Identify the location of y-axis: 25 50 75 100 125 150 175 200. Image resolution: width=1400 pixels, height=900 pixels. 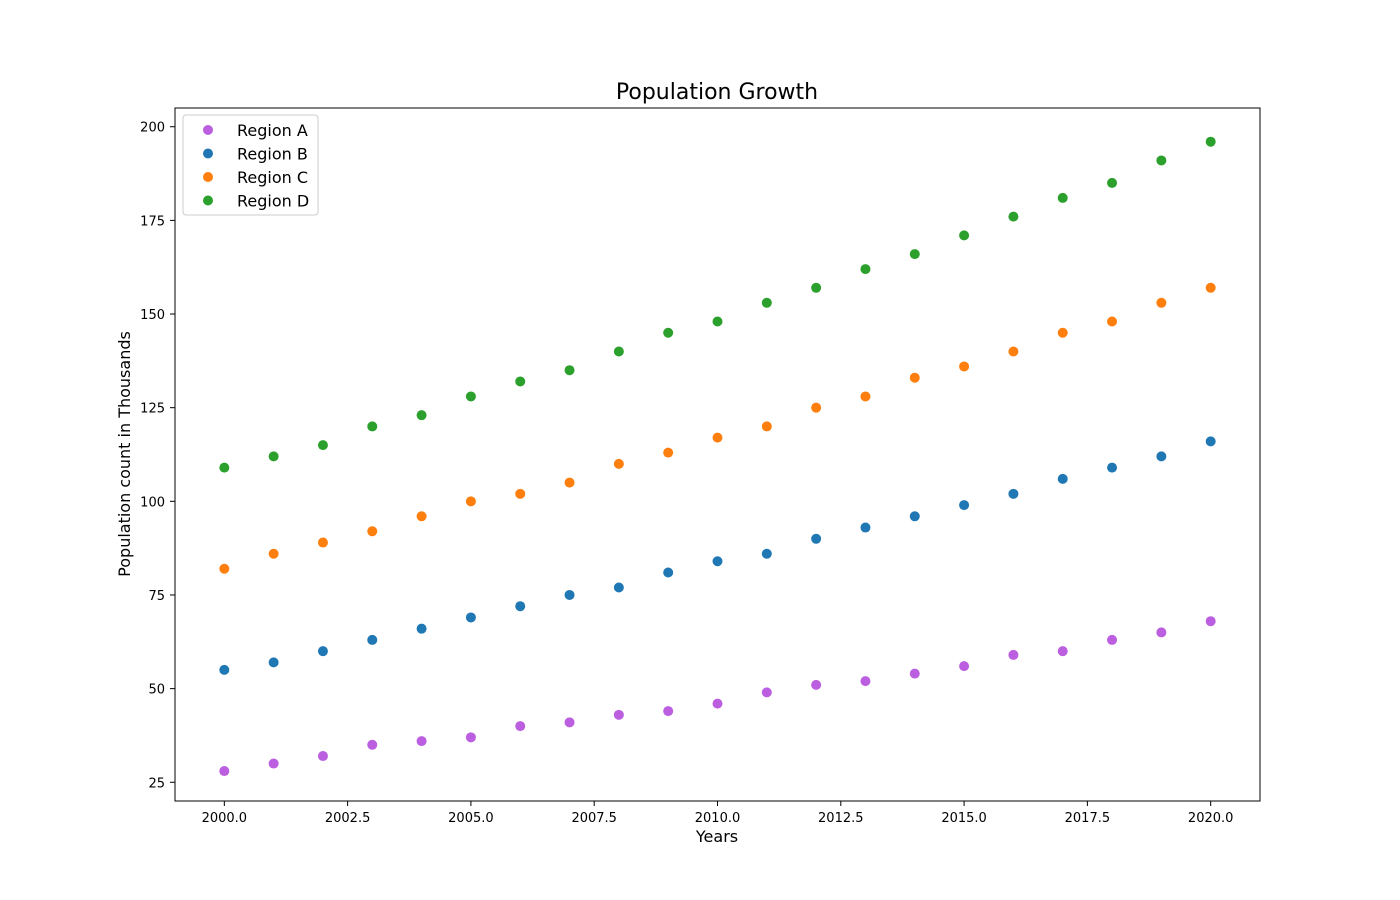
(157, 456).